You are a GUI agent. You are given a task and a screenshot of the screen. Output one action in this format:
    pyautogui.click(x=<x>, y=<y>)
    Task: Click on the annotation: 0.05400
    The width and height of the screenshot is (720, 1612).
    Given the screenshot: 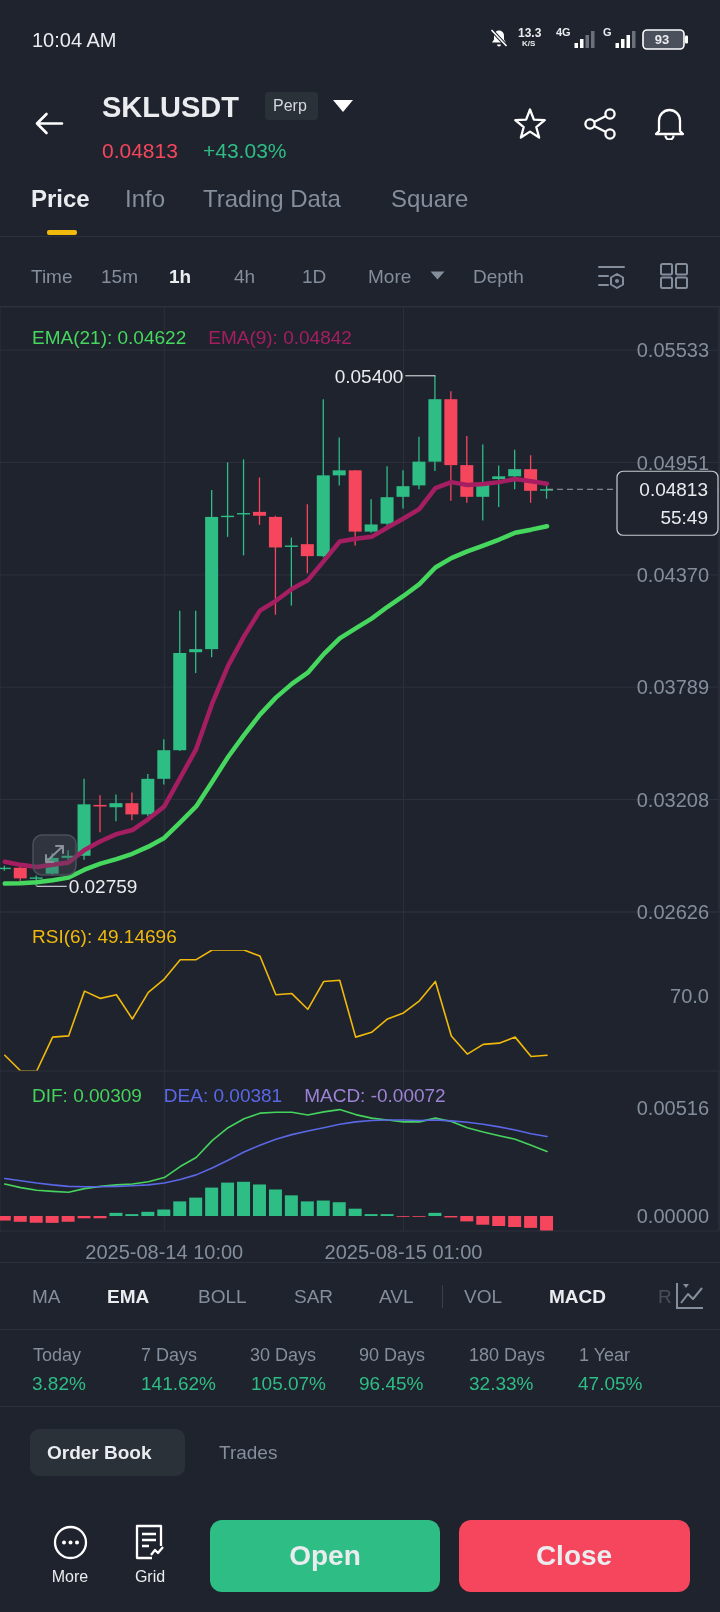 What is the action you would take?
    pyautogui.click(x=369, y=376)
    